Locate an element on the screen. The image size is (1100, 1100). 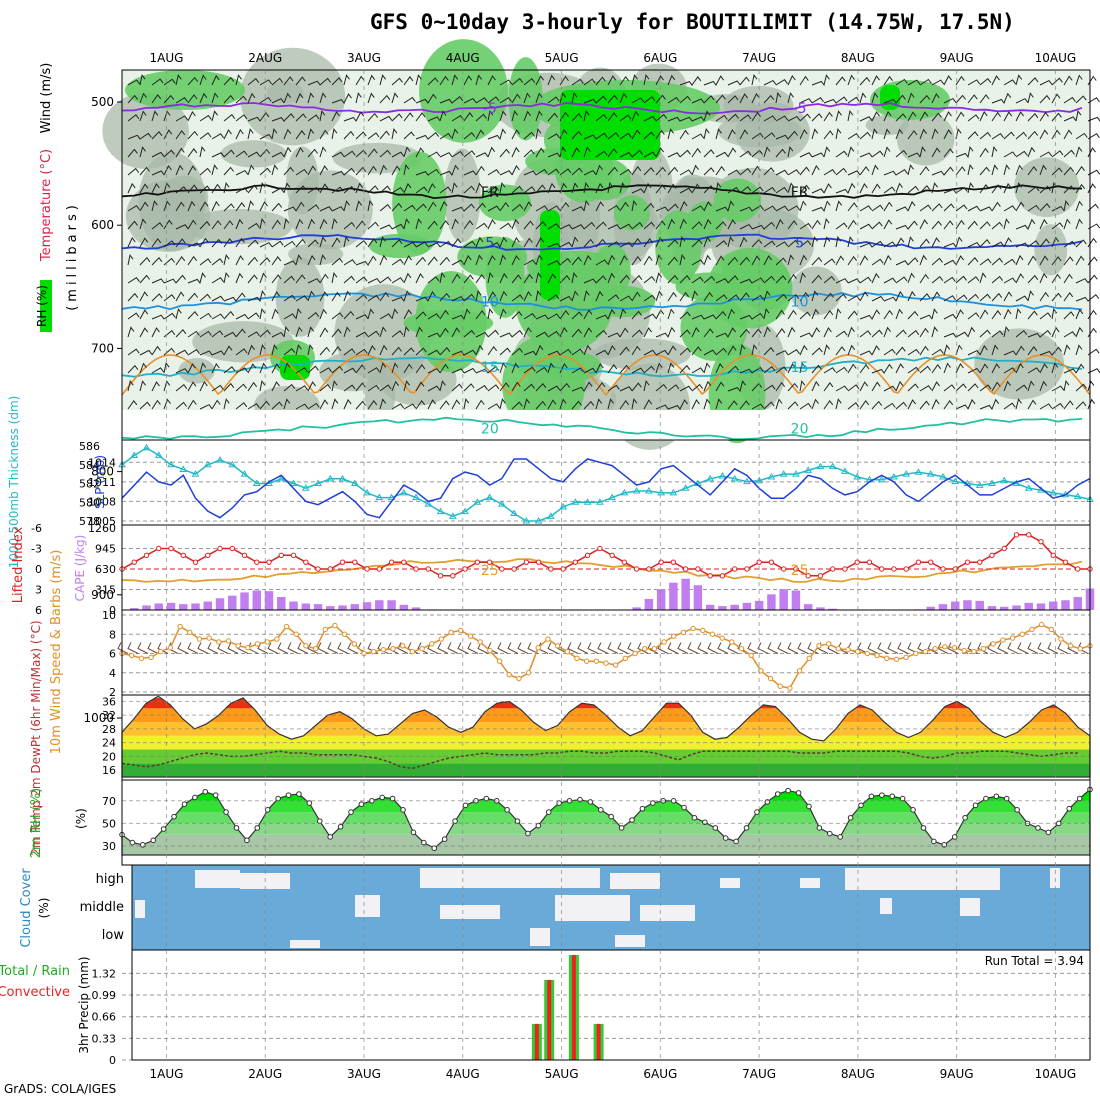
rh-point is located at coordinates (205, 791).